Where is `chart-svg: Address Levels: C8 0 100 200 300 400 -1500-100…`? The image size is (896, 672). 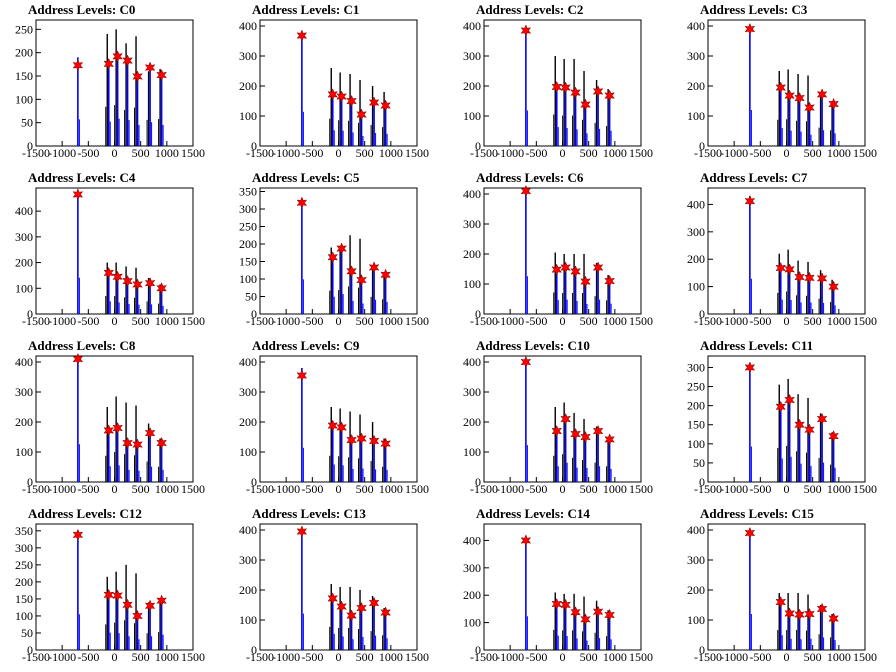 chart-svg: Address Levels: C8 0 100 200 300 400 -1500-100… is located at coordinates (110, 417).